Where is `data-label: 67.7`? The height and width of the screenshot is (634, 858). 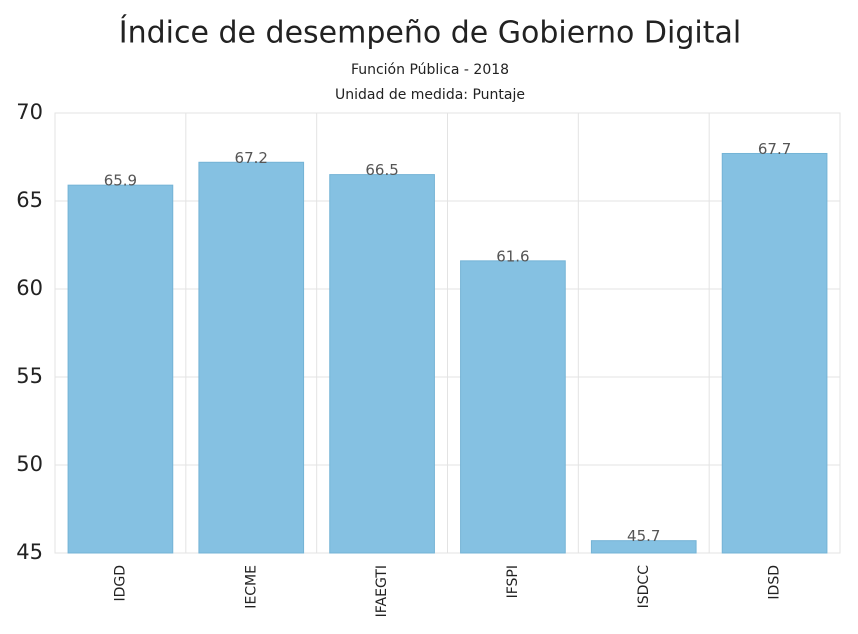 data-label: 67.7 is located at coordinates (774, 149).